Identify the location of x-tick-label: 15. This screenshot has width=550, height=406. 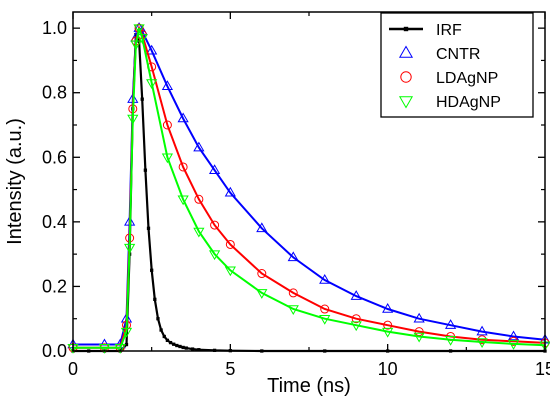
(542, 369).